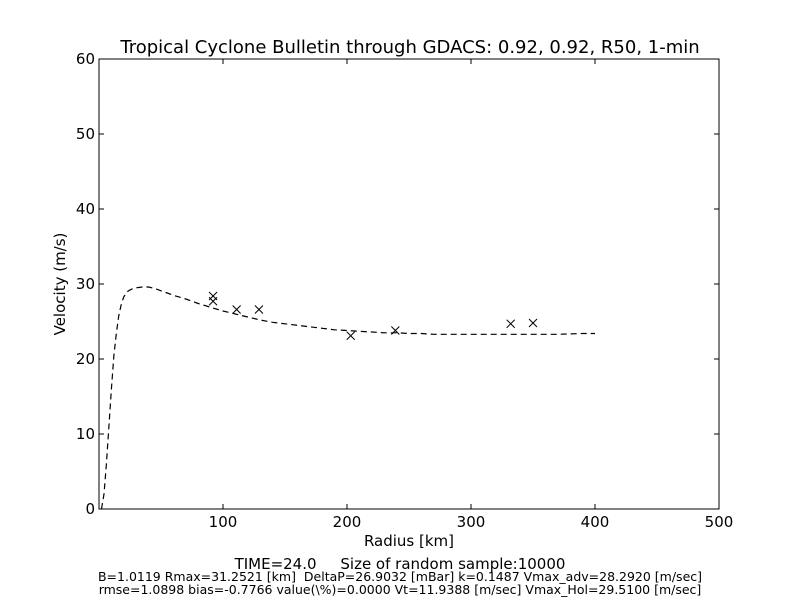 This screenshot has width=800, height=600. I want to click on y-tick-label: 40, so click(85, 209).